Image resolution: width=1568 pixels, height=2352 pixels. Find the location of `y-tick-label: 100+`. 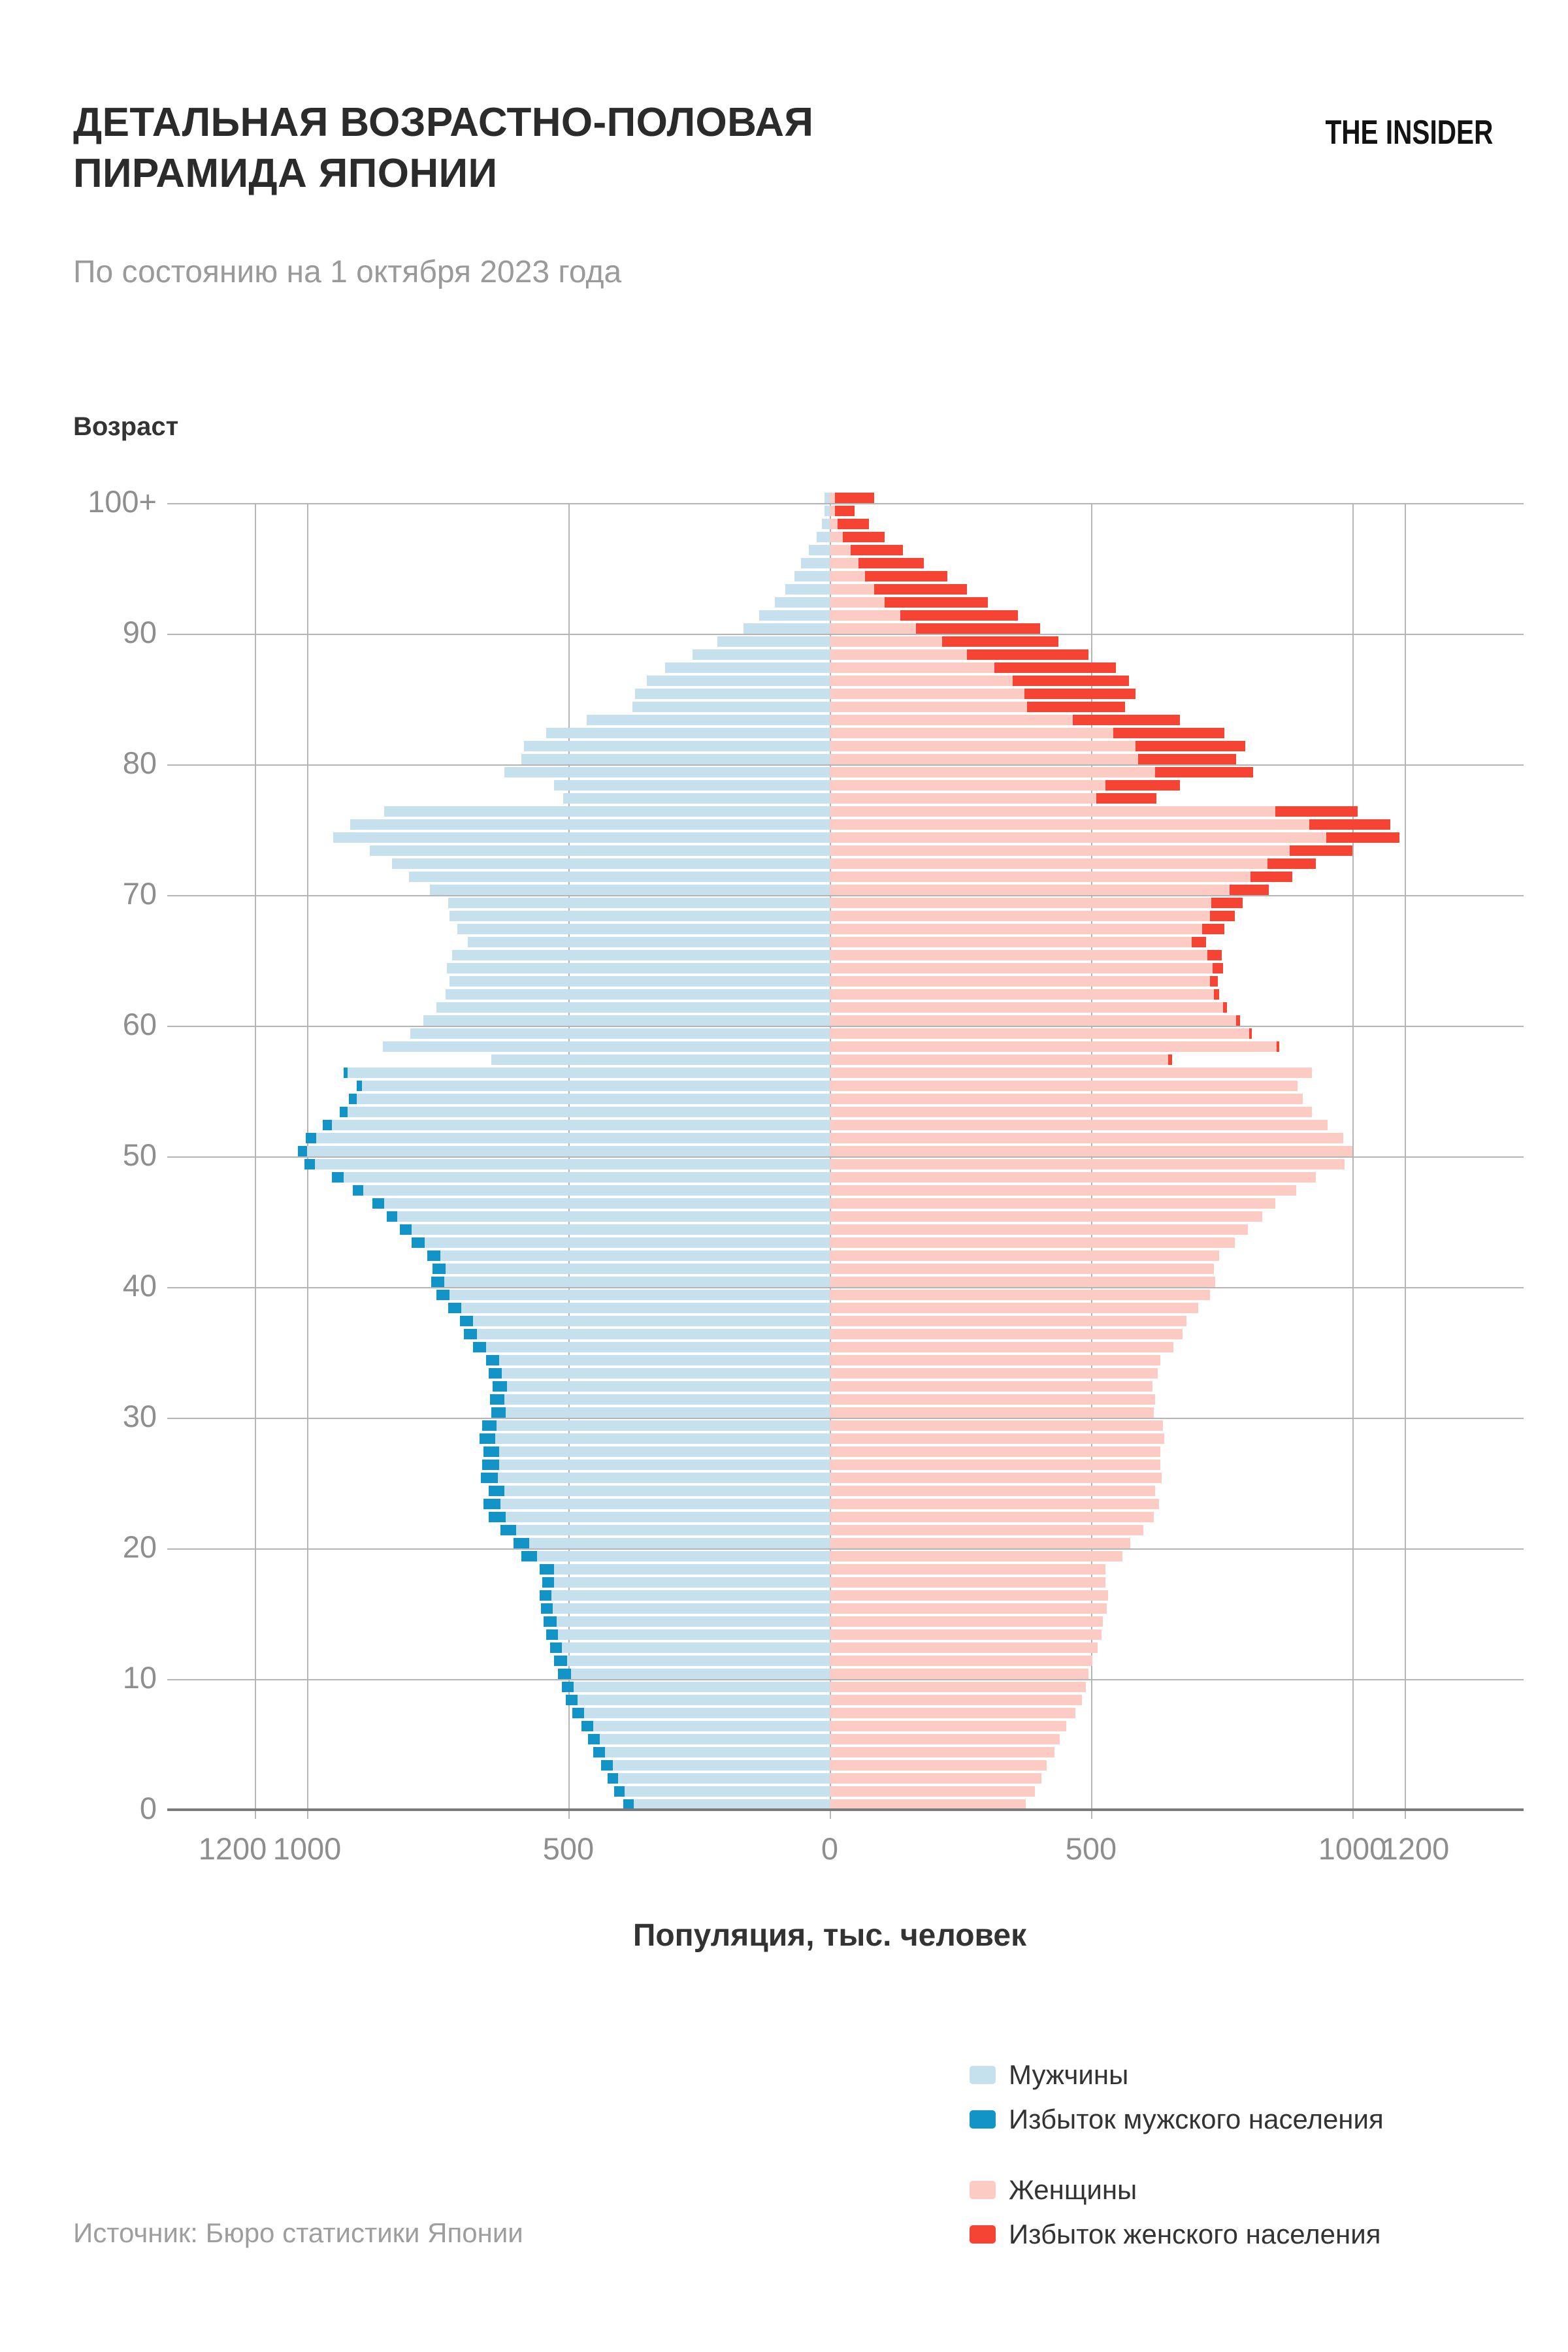

y-tick-label: 100+ is located at coordinates (122, 502).